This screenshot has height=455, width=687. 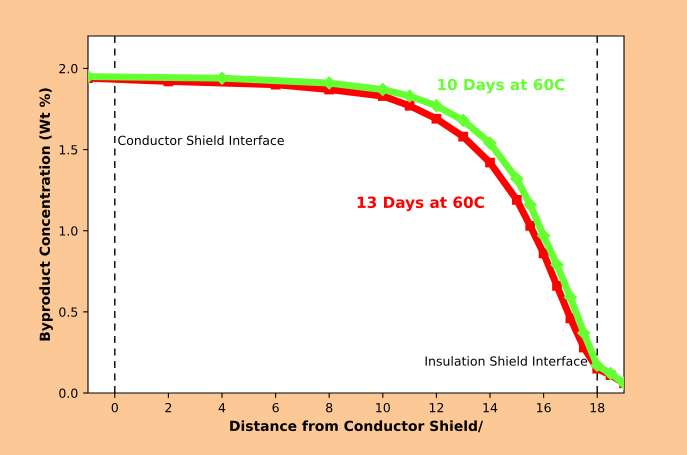 I want to click on x-axis-title: Distance from Conductor Shield/, so click(x=357, y=426).